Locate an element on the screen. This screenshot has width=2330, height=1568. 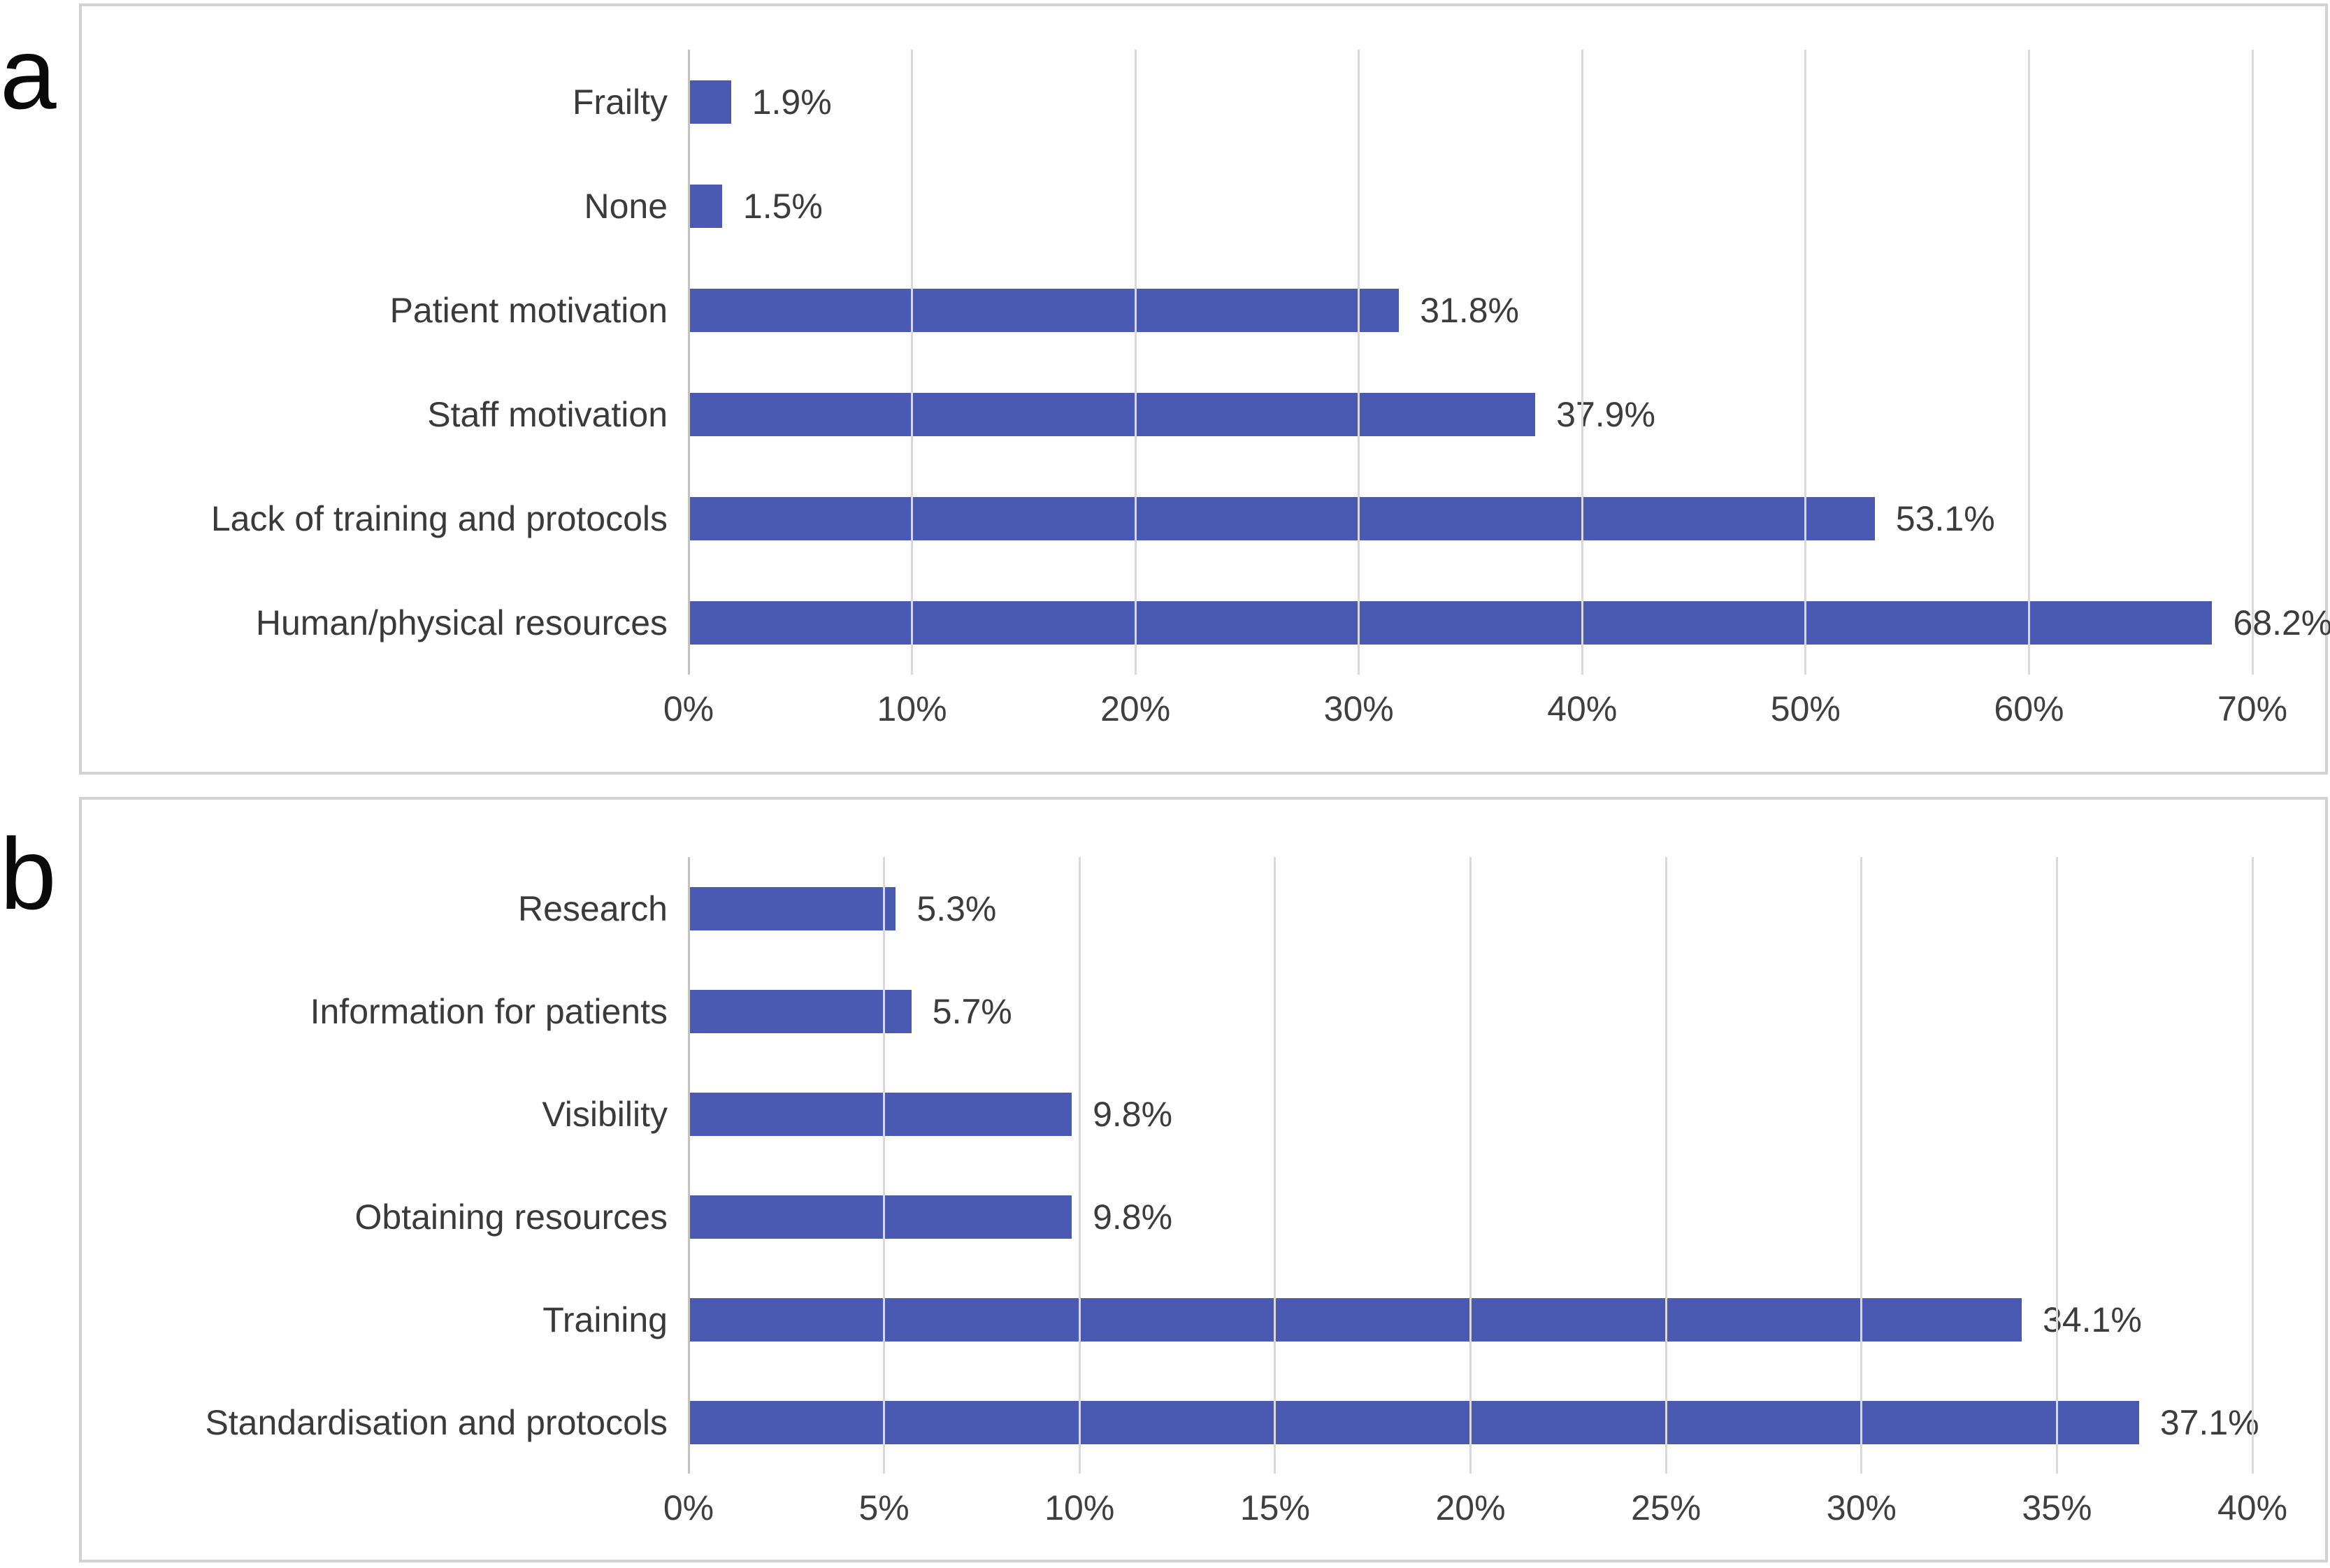
value-label: 37.1% is located at coordinates (2209, 1422).